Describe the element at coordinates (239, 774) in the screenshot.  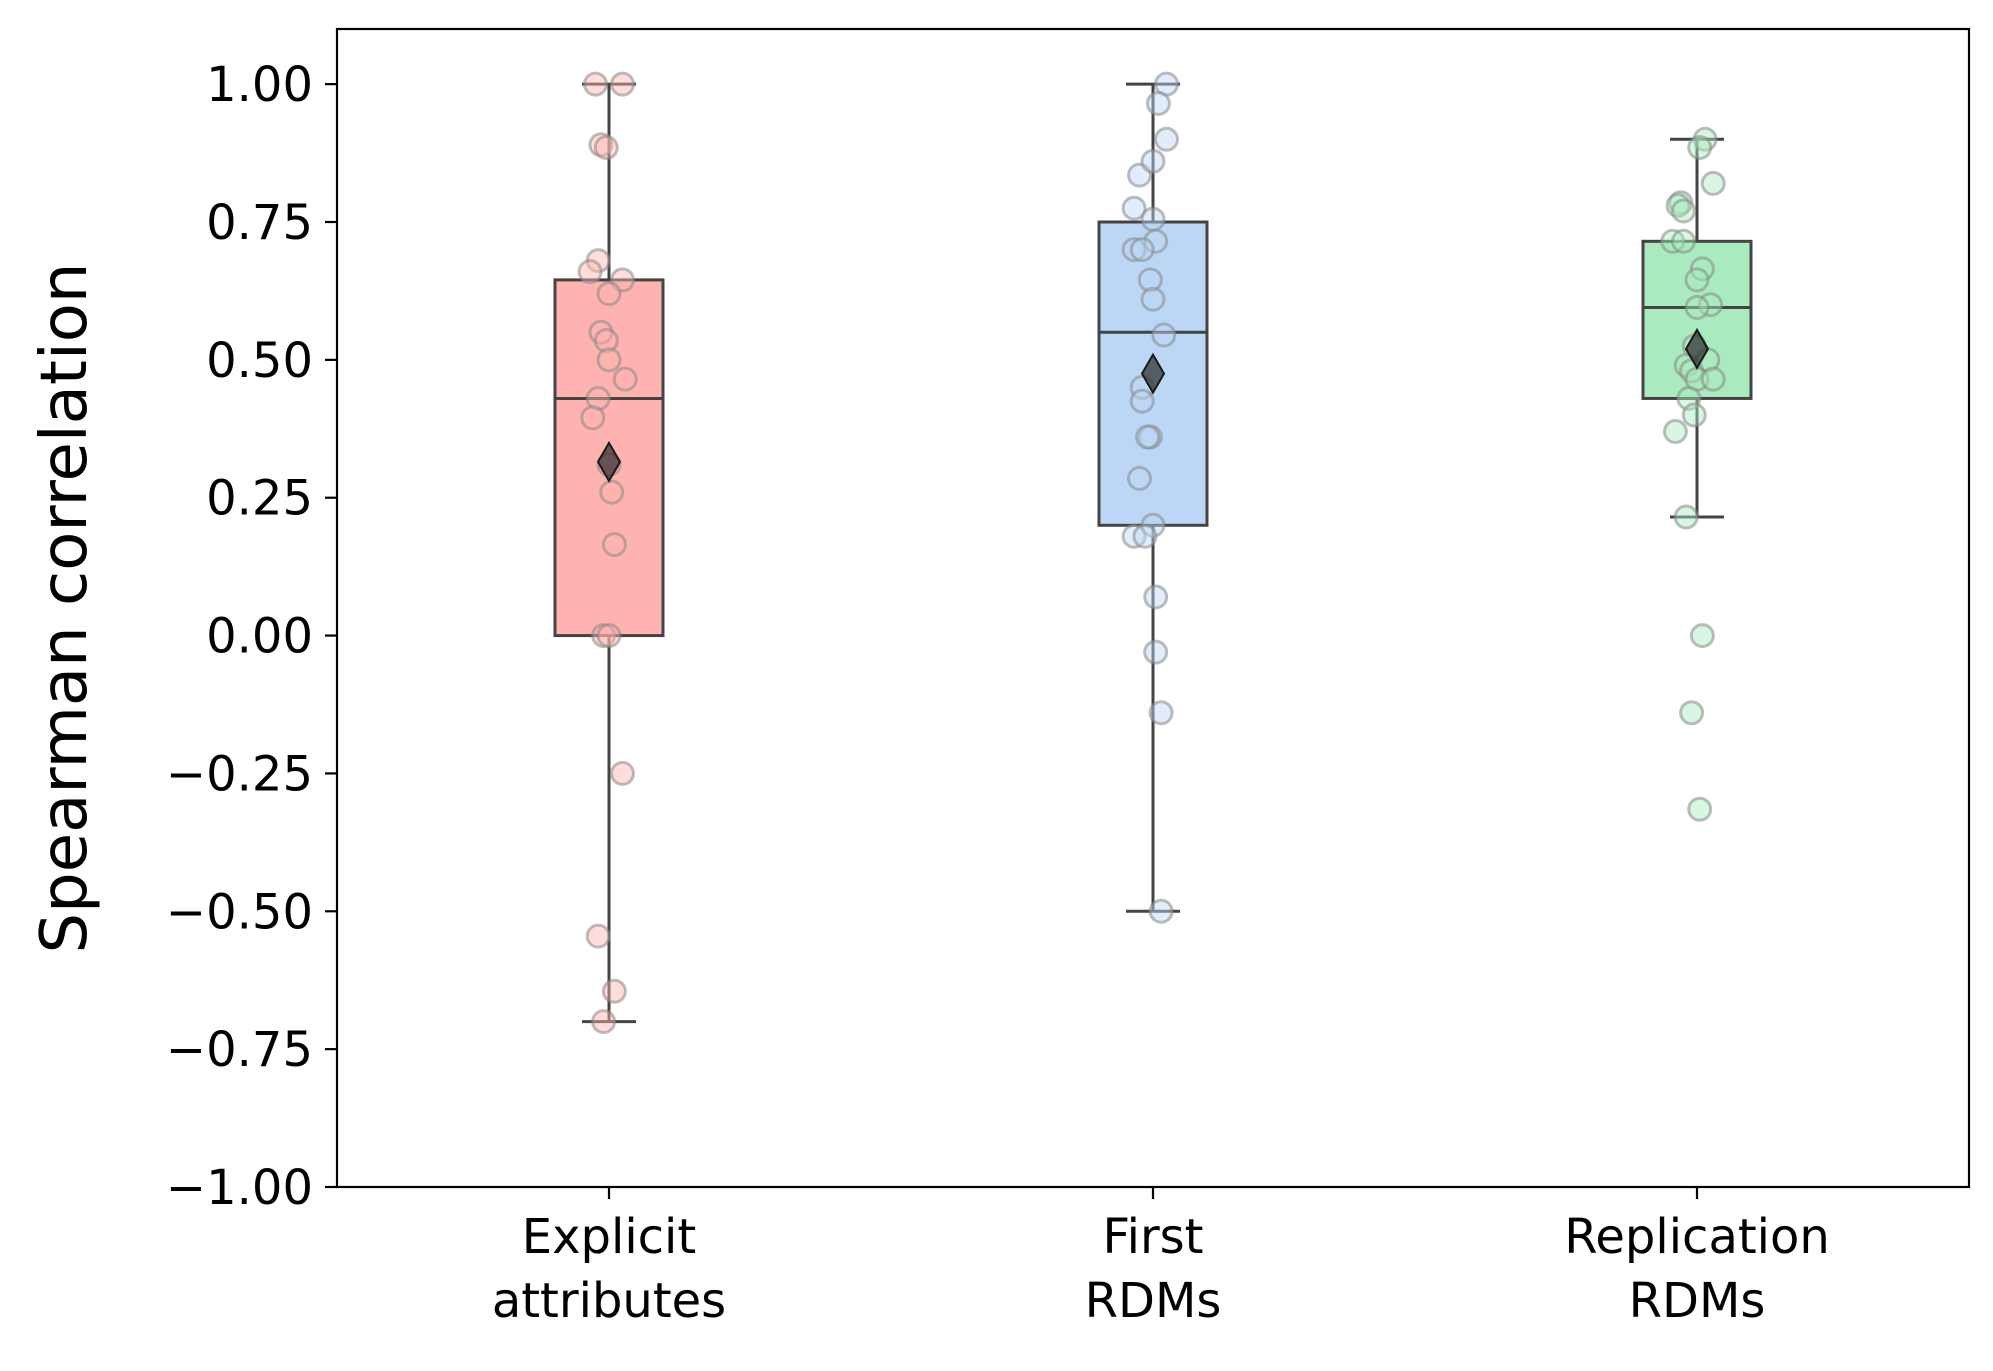
I see `y-tick-label: −0.25` at that location.